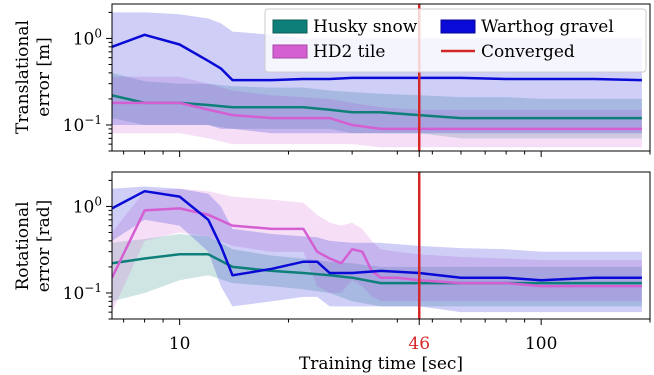 The image size is (654, 375). I want to click on legend-label-converged: Converged, so click(528, 52).